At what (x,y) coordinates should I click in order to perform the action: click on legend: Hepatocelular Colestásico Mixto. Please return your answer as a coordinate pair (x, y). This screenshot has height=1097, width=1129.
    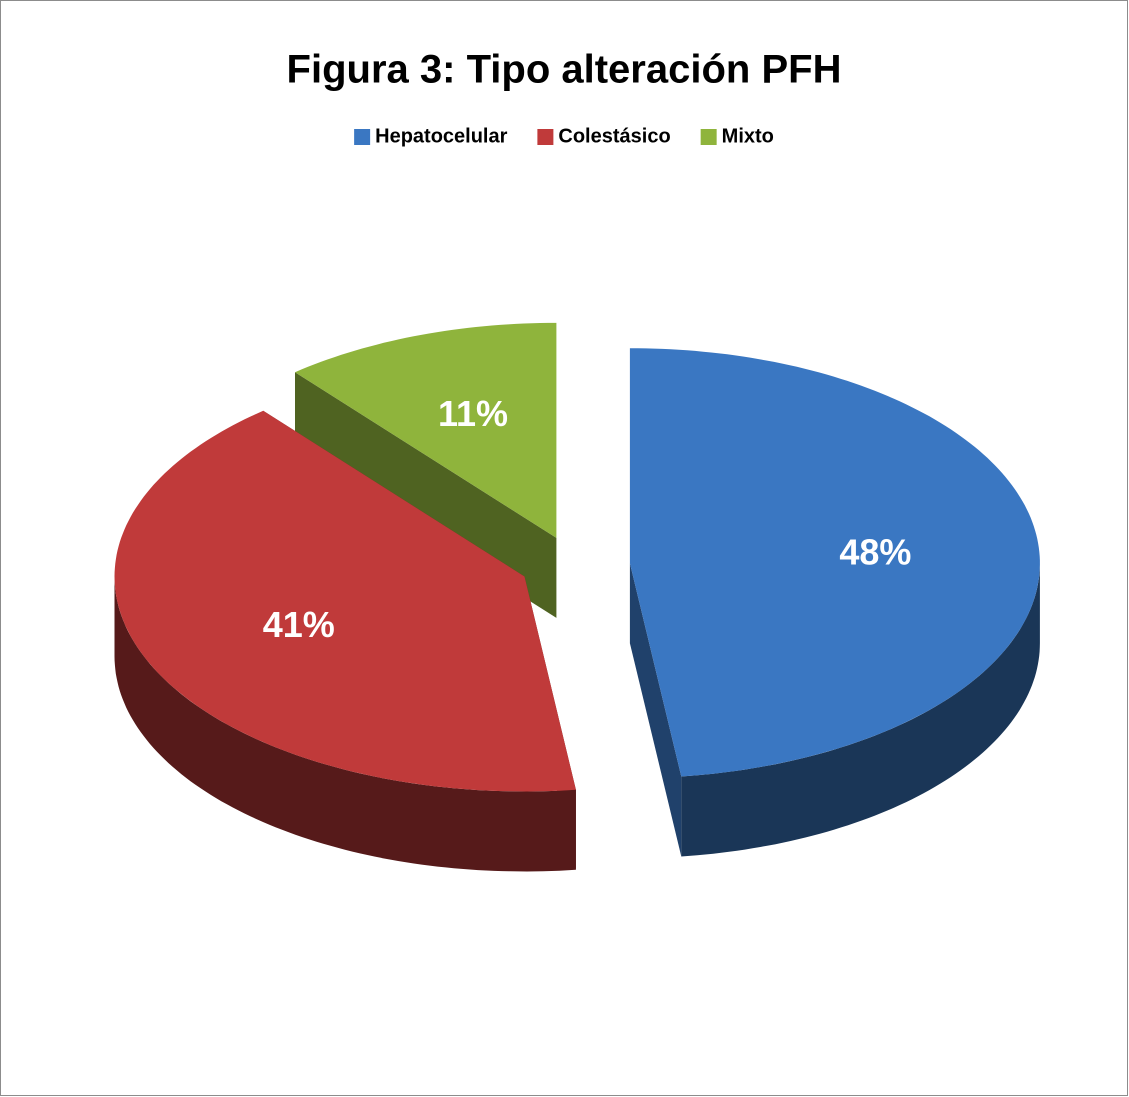
    Looking at the image, I should click on (564, 136).